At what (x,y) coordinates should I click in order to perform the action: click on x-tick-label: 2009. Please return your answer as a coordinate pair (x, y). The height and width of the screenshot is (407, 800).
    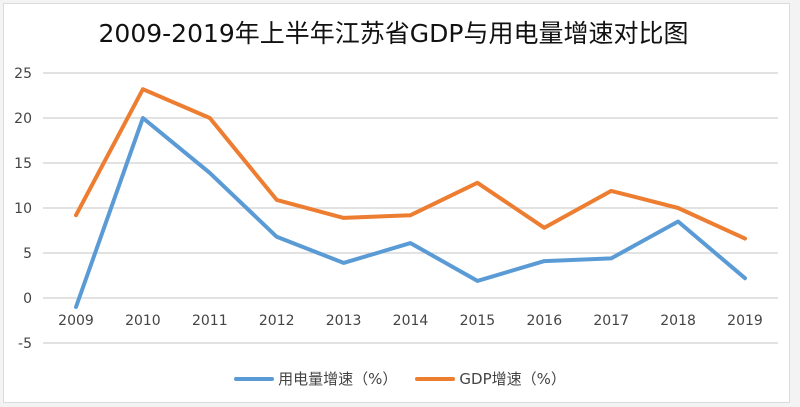
    Looking at the image, I should click on (76, 321).